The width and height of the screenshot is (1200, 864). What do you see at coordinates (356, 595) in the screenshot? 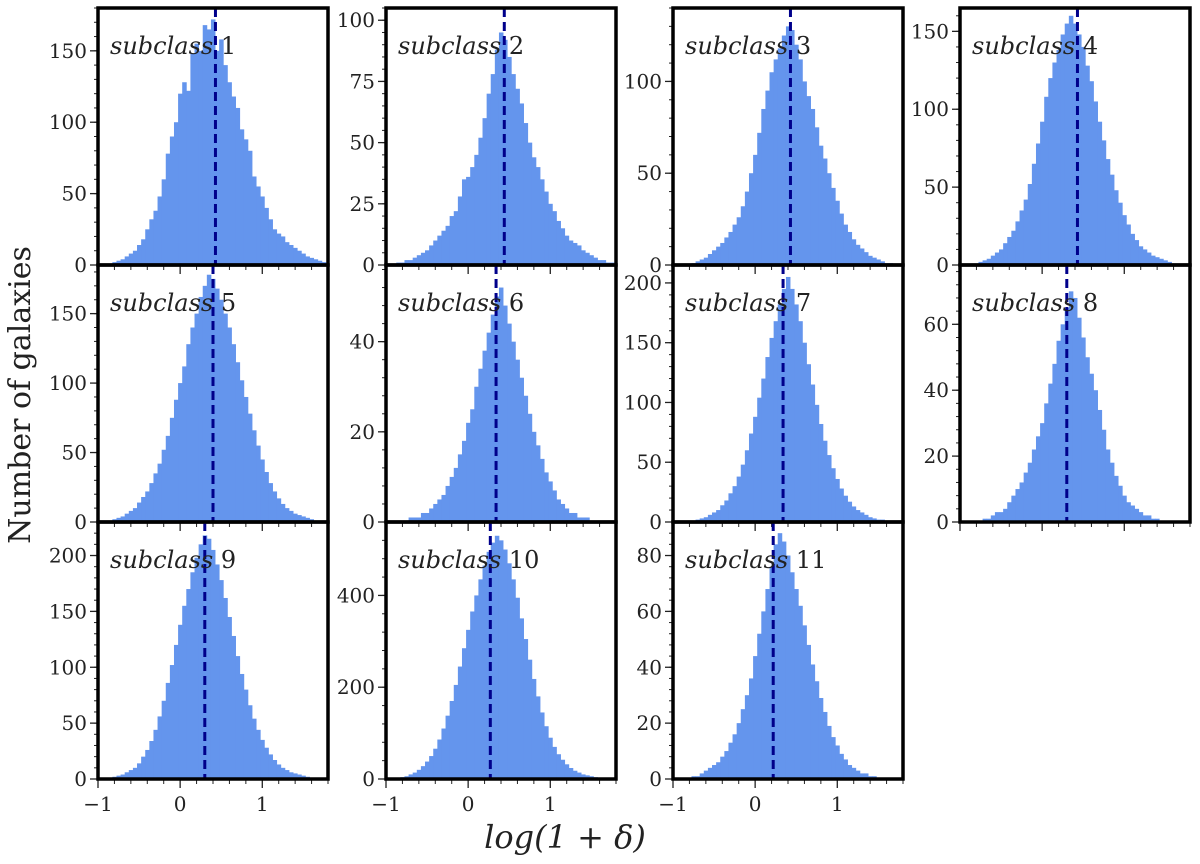
I see `y-tick-label: 400` at bounding box center [356, 595].